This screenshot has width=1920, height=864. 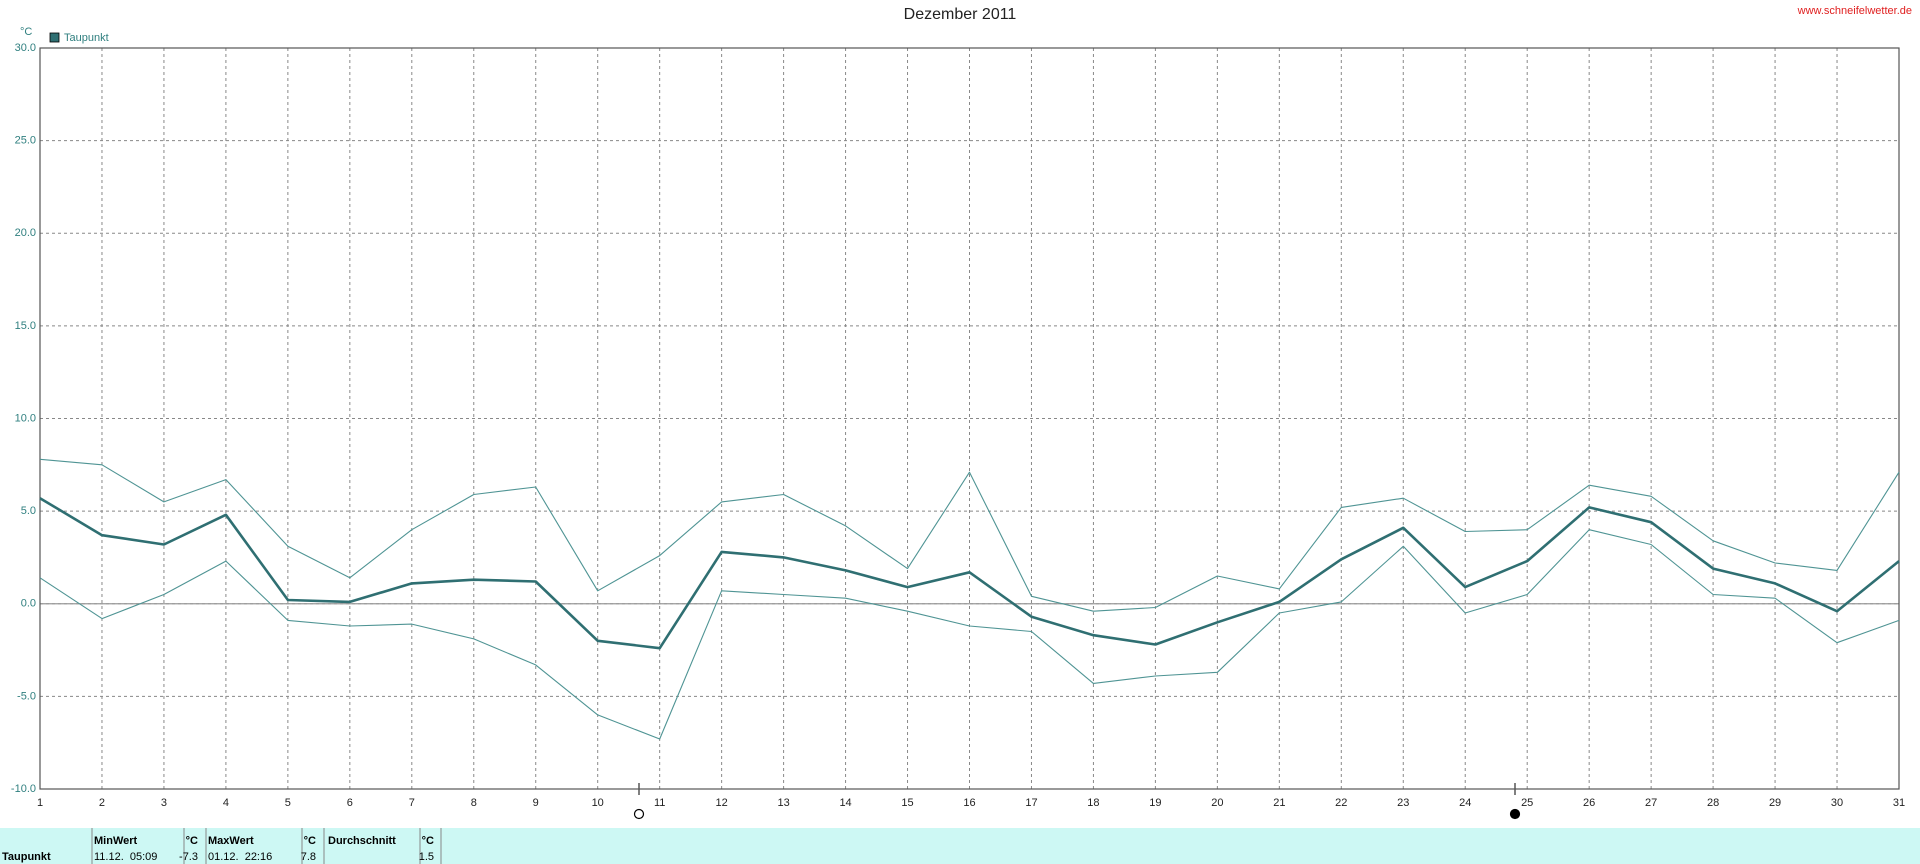 What do you see at coordinates (1527, 803) in the screenshot?
I see `x-tick-label: 25` at bounding box center [1527, 803].